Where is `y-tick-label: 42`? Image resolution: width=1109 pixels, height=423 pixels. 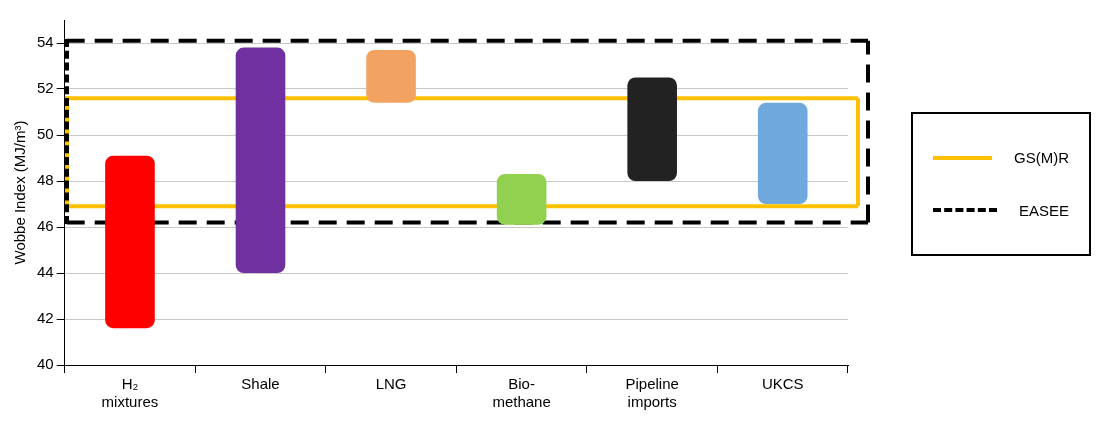 y-tick-label: 42 is located at coordinates (45, 318).